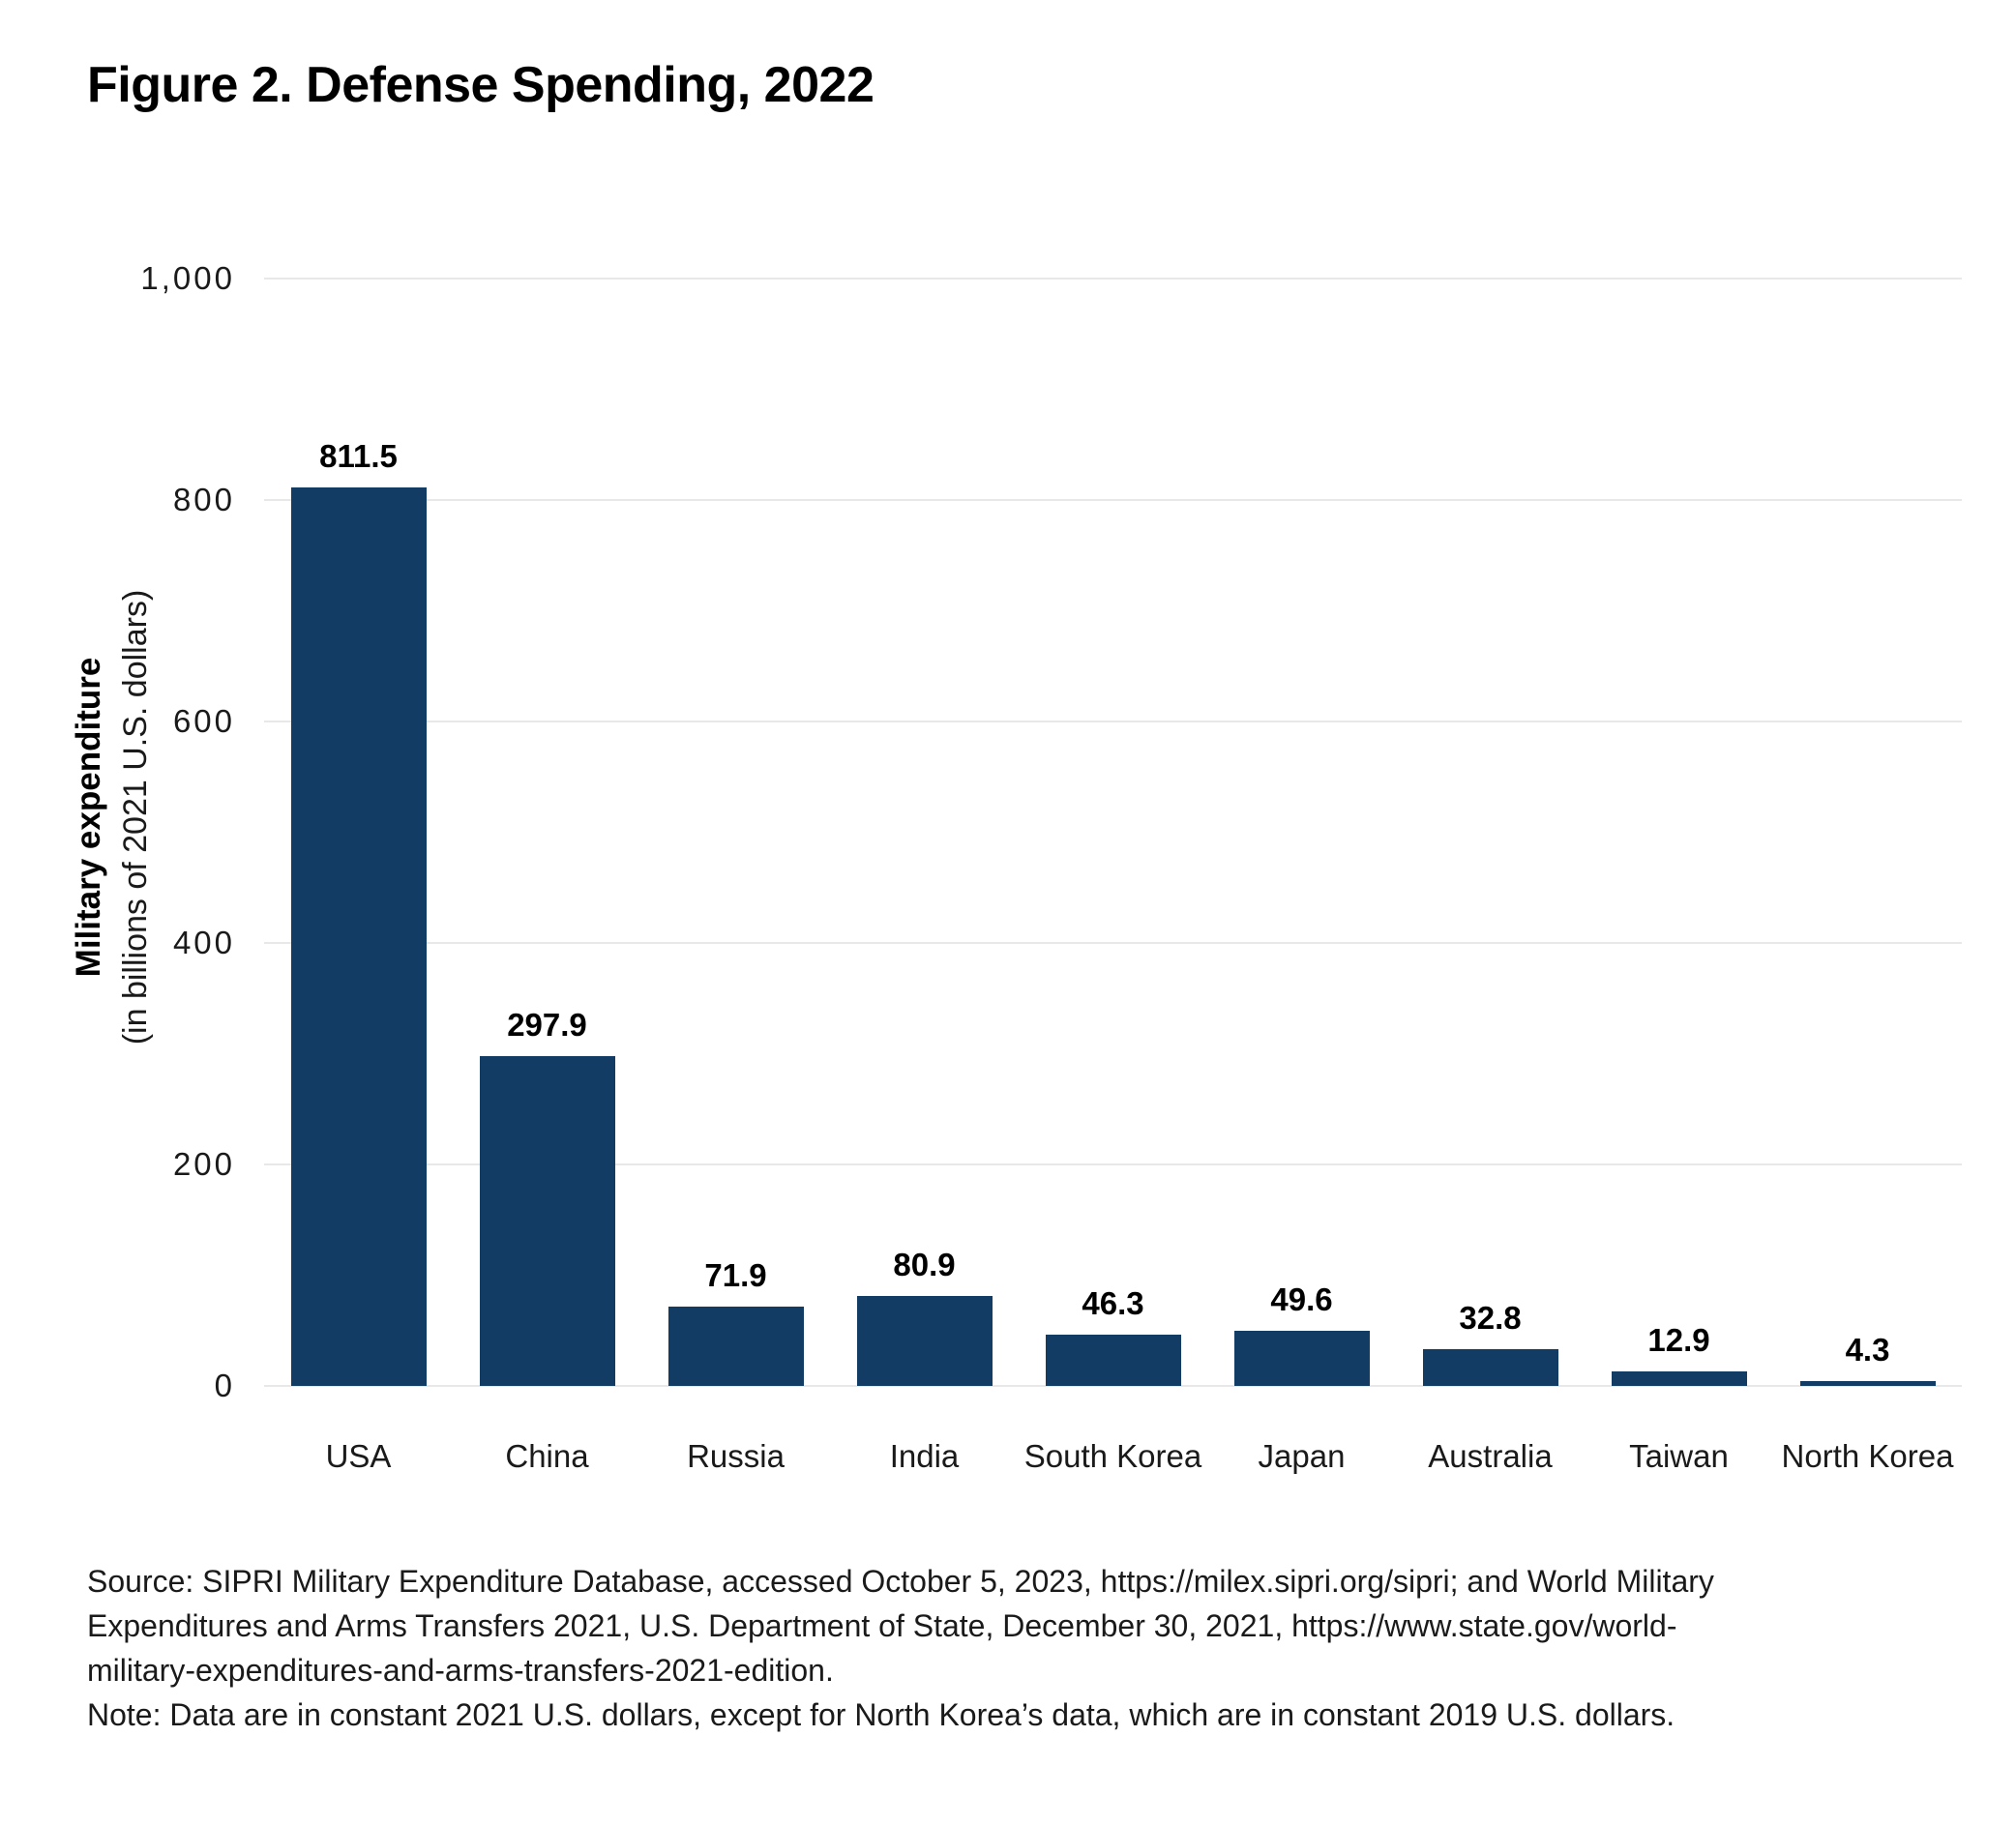 This screenshot has height=1825, width=2016. I want to click on x-axis-label-australia: Australia, so click(1490, 1456).